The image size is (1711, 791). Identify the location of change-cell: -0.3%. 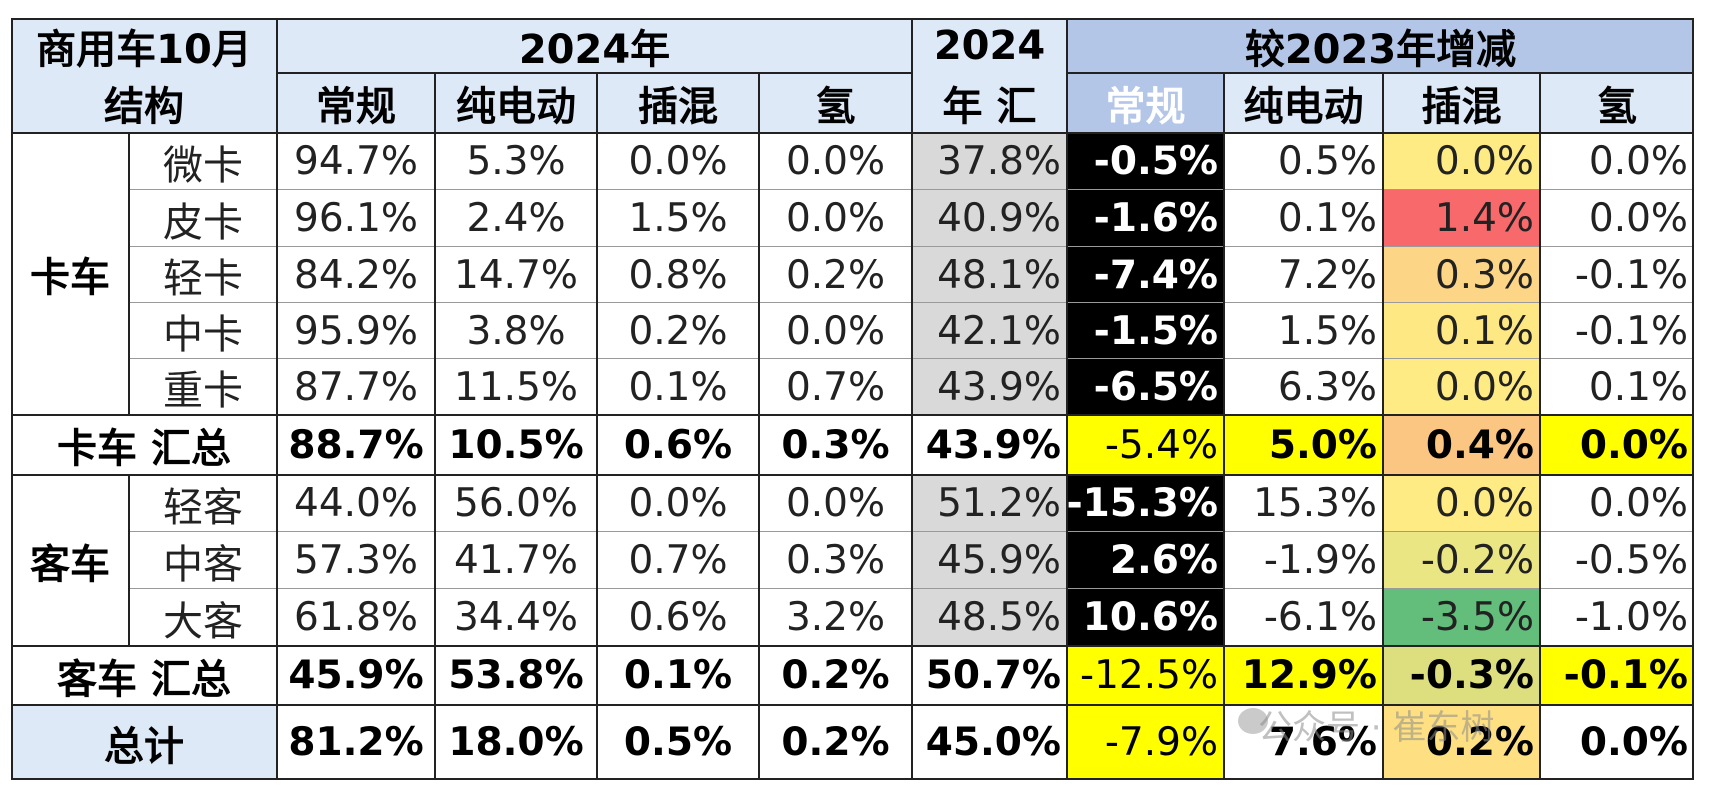
(1461, 675).